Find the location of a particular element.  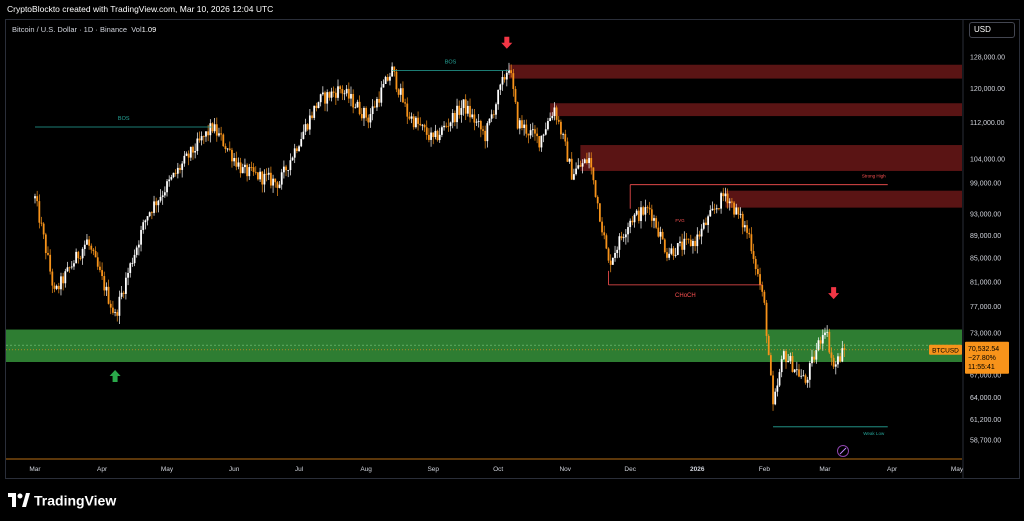

replay-icon is located at coordinates (843, 451).